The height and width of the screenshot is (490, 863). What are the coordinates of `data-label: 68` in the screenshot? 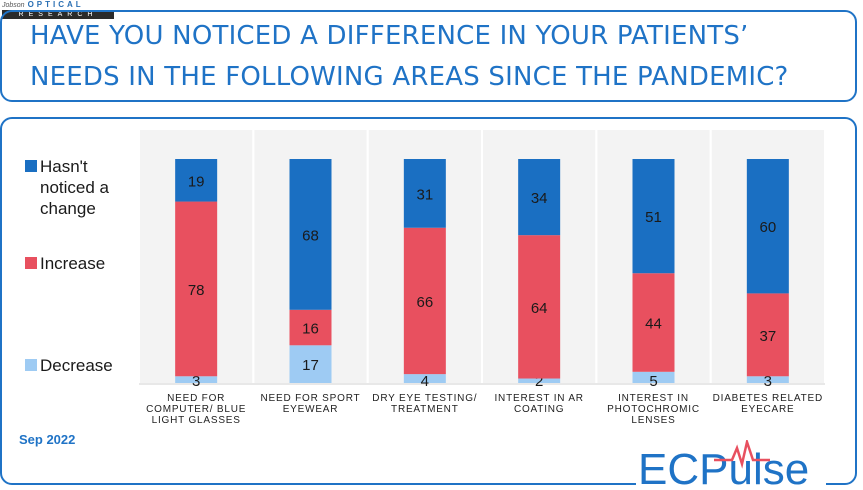 It's located at (310, 235).